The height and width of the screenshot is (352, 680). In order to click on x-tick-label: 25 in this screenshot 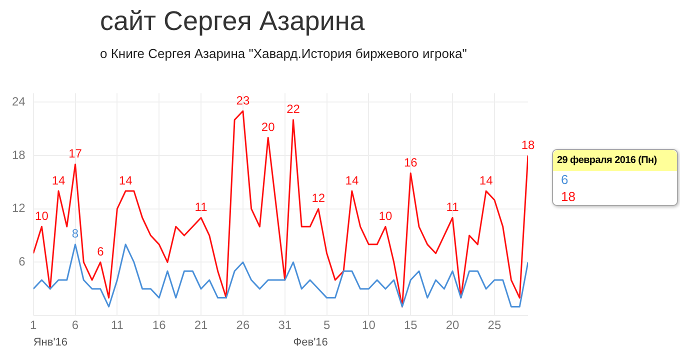, I will do `click(495, 325)`.